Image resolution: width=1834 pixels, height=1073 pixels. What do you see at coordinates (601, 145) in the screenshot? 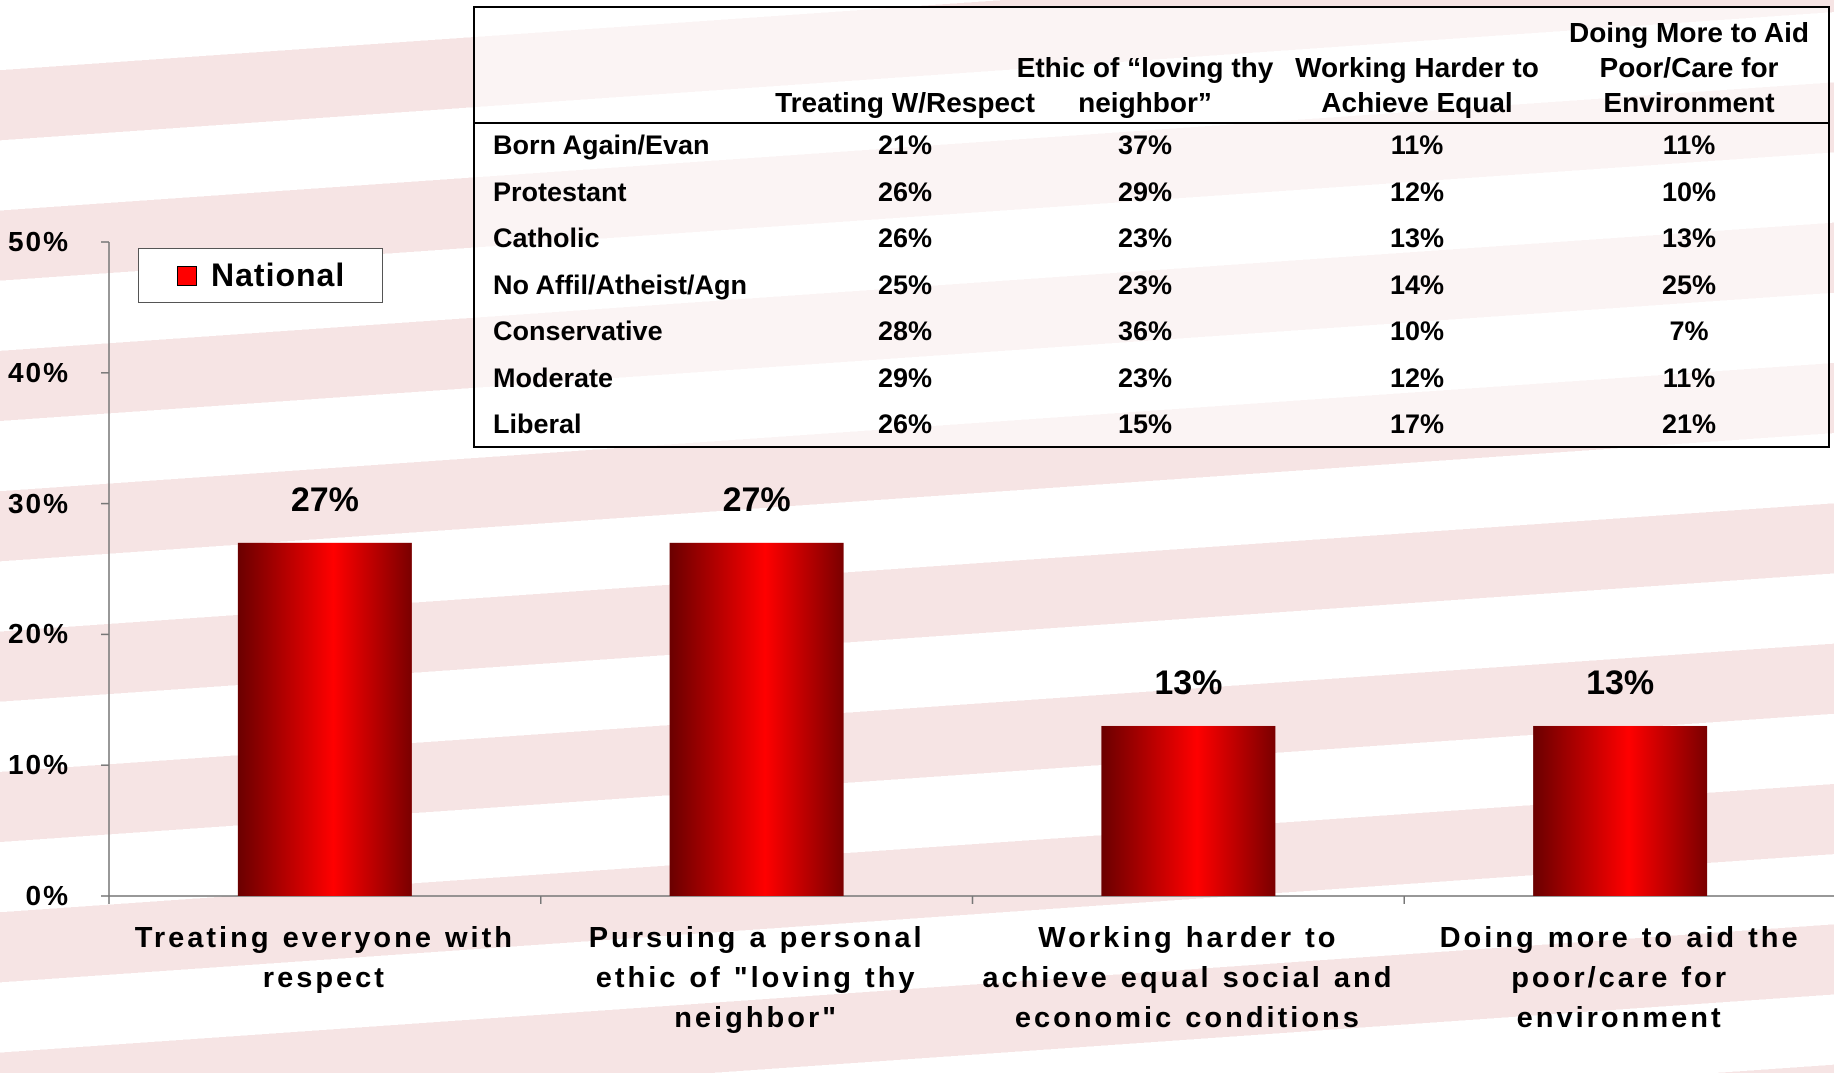
I see `row-label: Born Again/Evan` at bounding box center [601, 145].